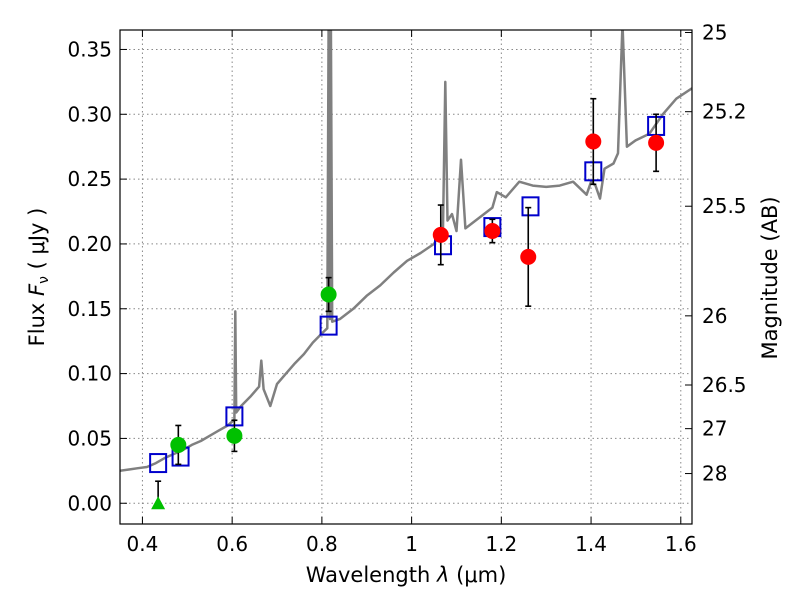  What do you see at coordinates (232, 544) in the screenshot?
I see `x-tick-label: 0.6` at bounding box center [232, 544].